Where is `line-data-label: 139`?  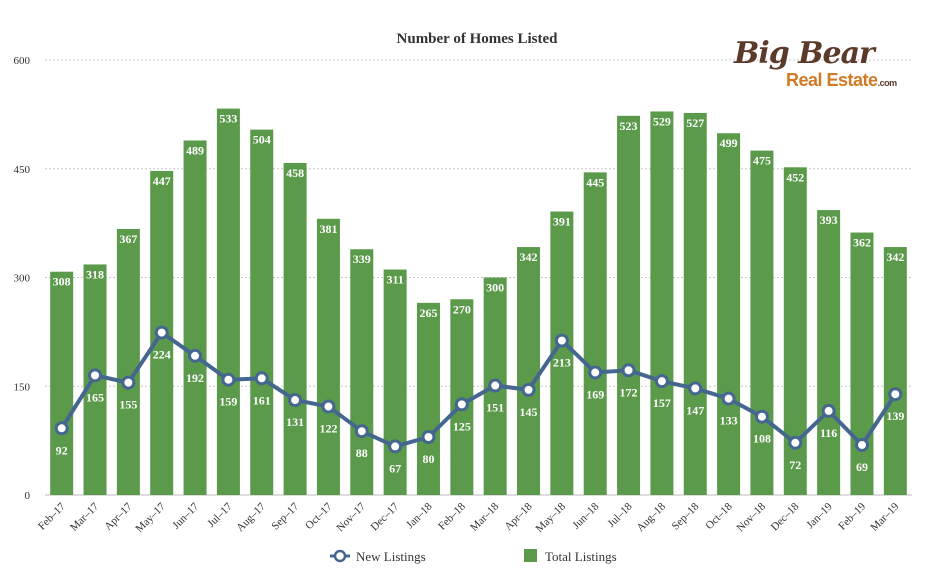
line-data-label: 139 is located at coordinates (895, 416).